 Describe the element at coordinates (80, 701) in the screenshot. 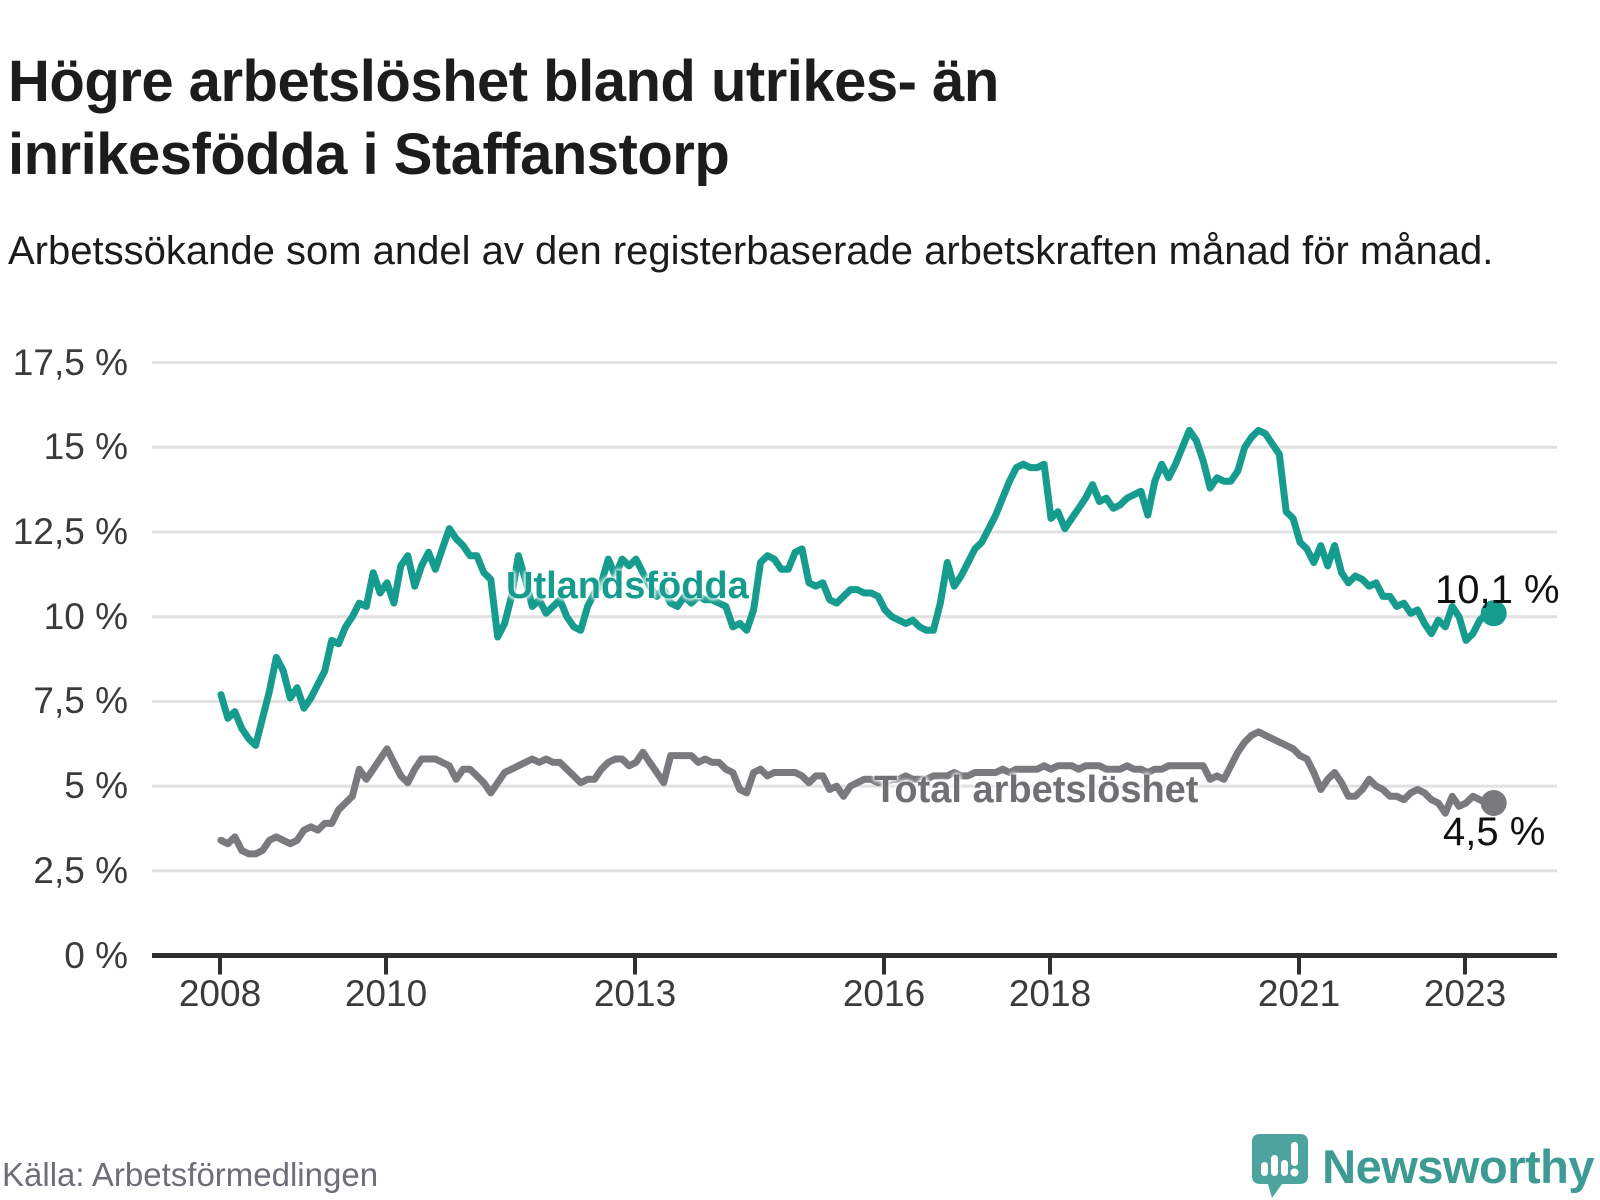

I see `y-tick-label: 7,5 %` at that location.